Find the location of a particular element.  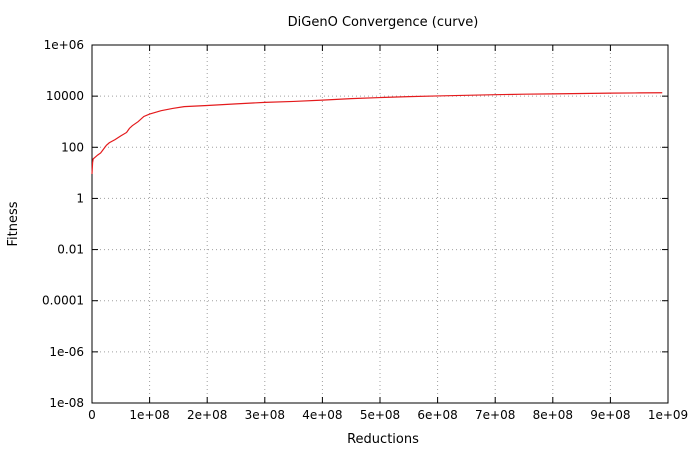

y-tick-labels: 1e+06 10000 100 1 0.01 0.0001 1e-06 1e-08 is located at coordinates (63, 224).